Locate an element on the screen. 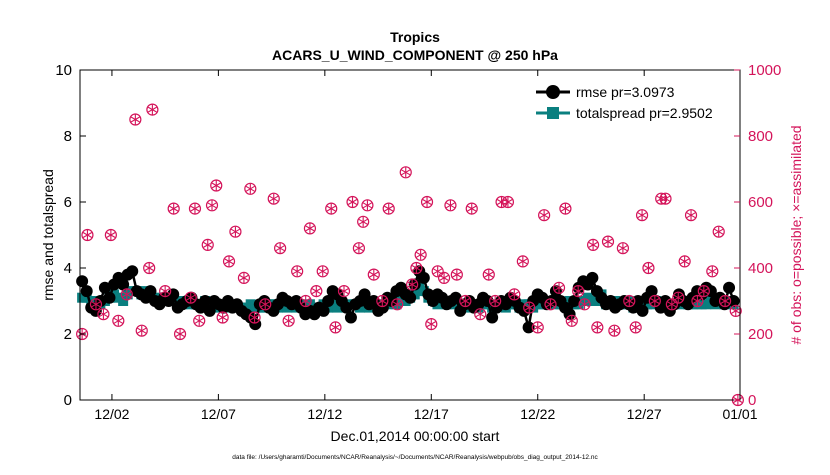 The width and height of the screenshot is (830, 475). y-tick-label-right: 600 is located at coordinates (760, 202).